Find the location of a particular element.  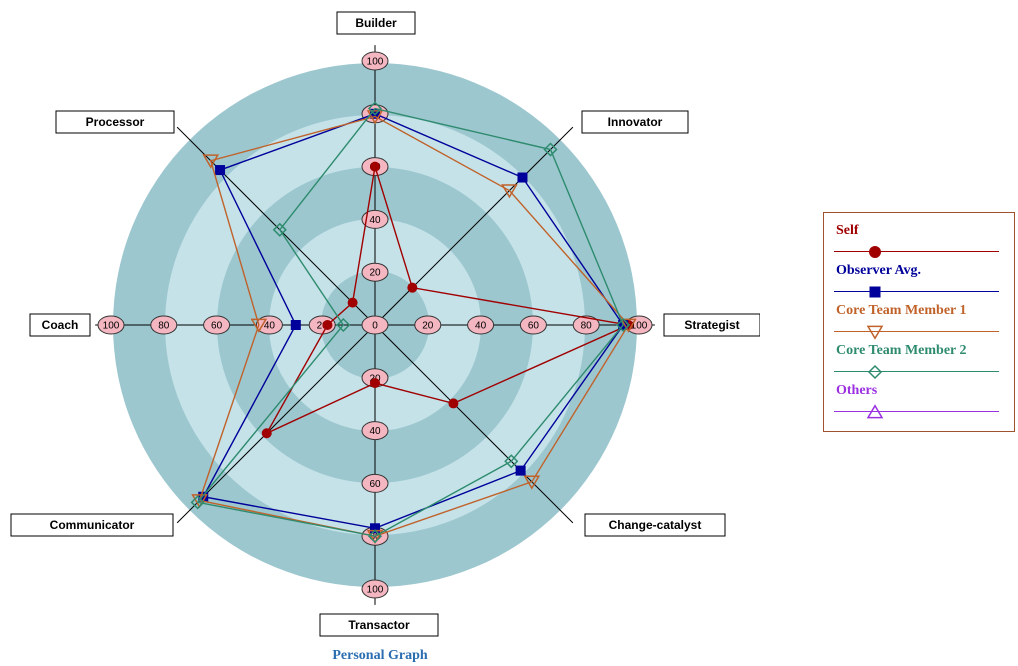

legend-label: Core Team Member 2 is located at coordinates (901, 350).